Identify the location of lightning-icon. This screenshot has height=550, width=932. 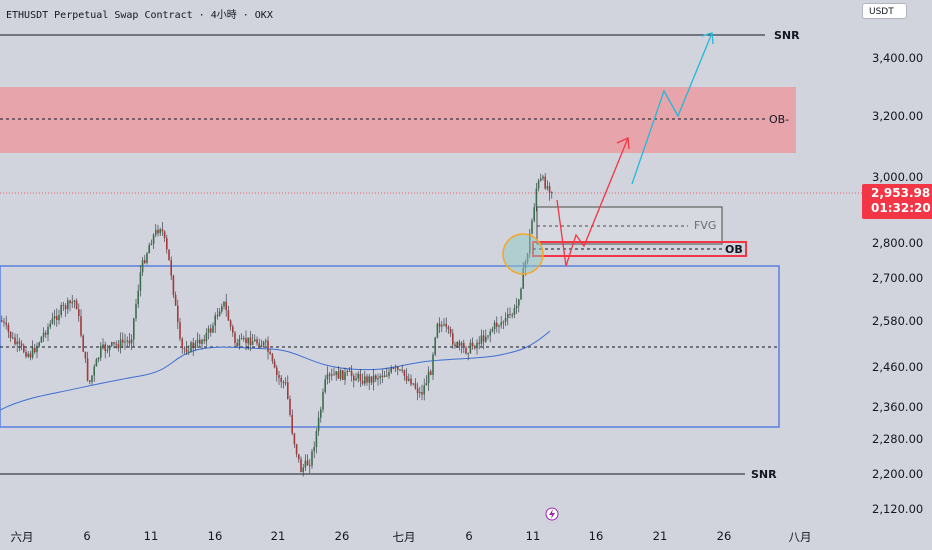
(552, 514).